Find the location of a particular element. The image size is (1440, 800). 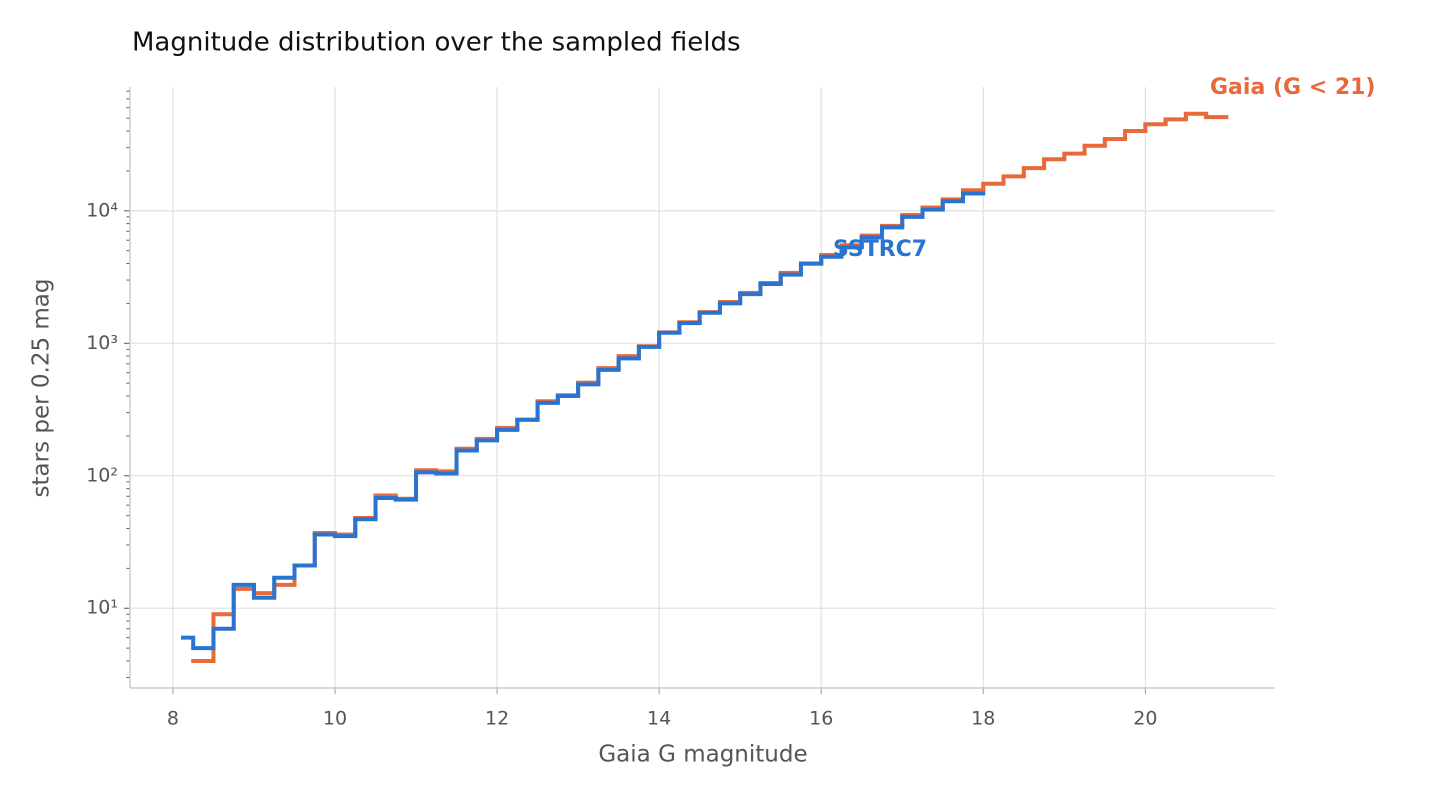

x-tick-label: 16 is located at coordinates (821, 719).